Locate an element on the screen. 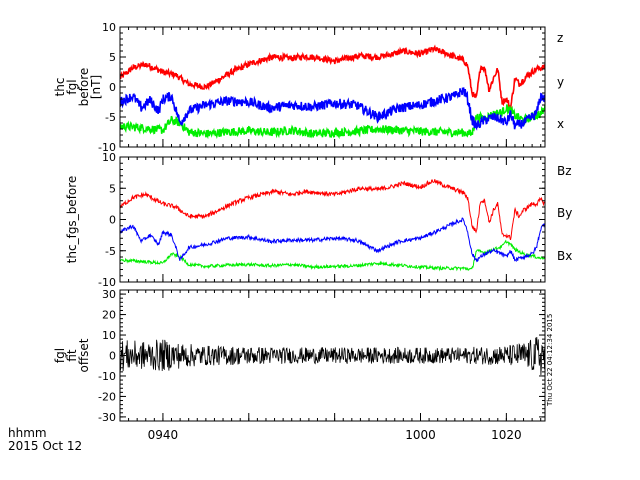 The height and width of the screenshot is (480, 640). footer-hhmm: hhmm is located at coordinates (27, 433).